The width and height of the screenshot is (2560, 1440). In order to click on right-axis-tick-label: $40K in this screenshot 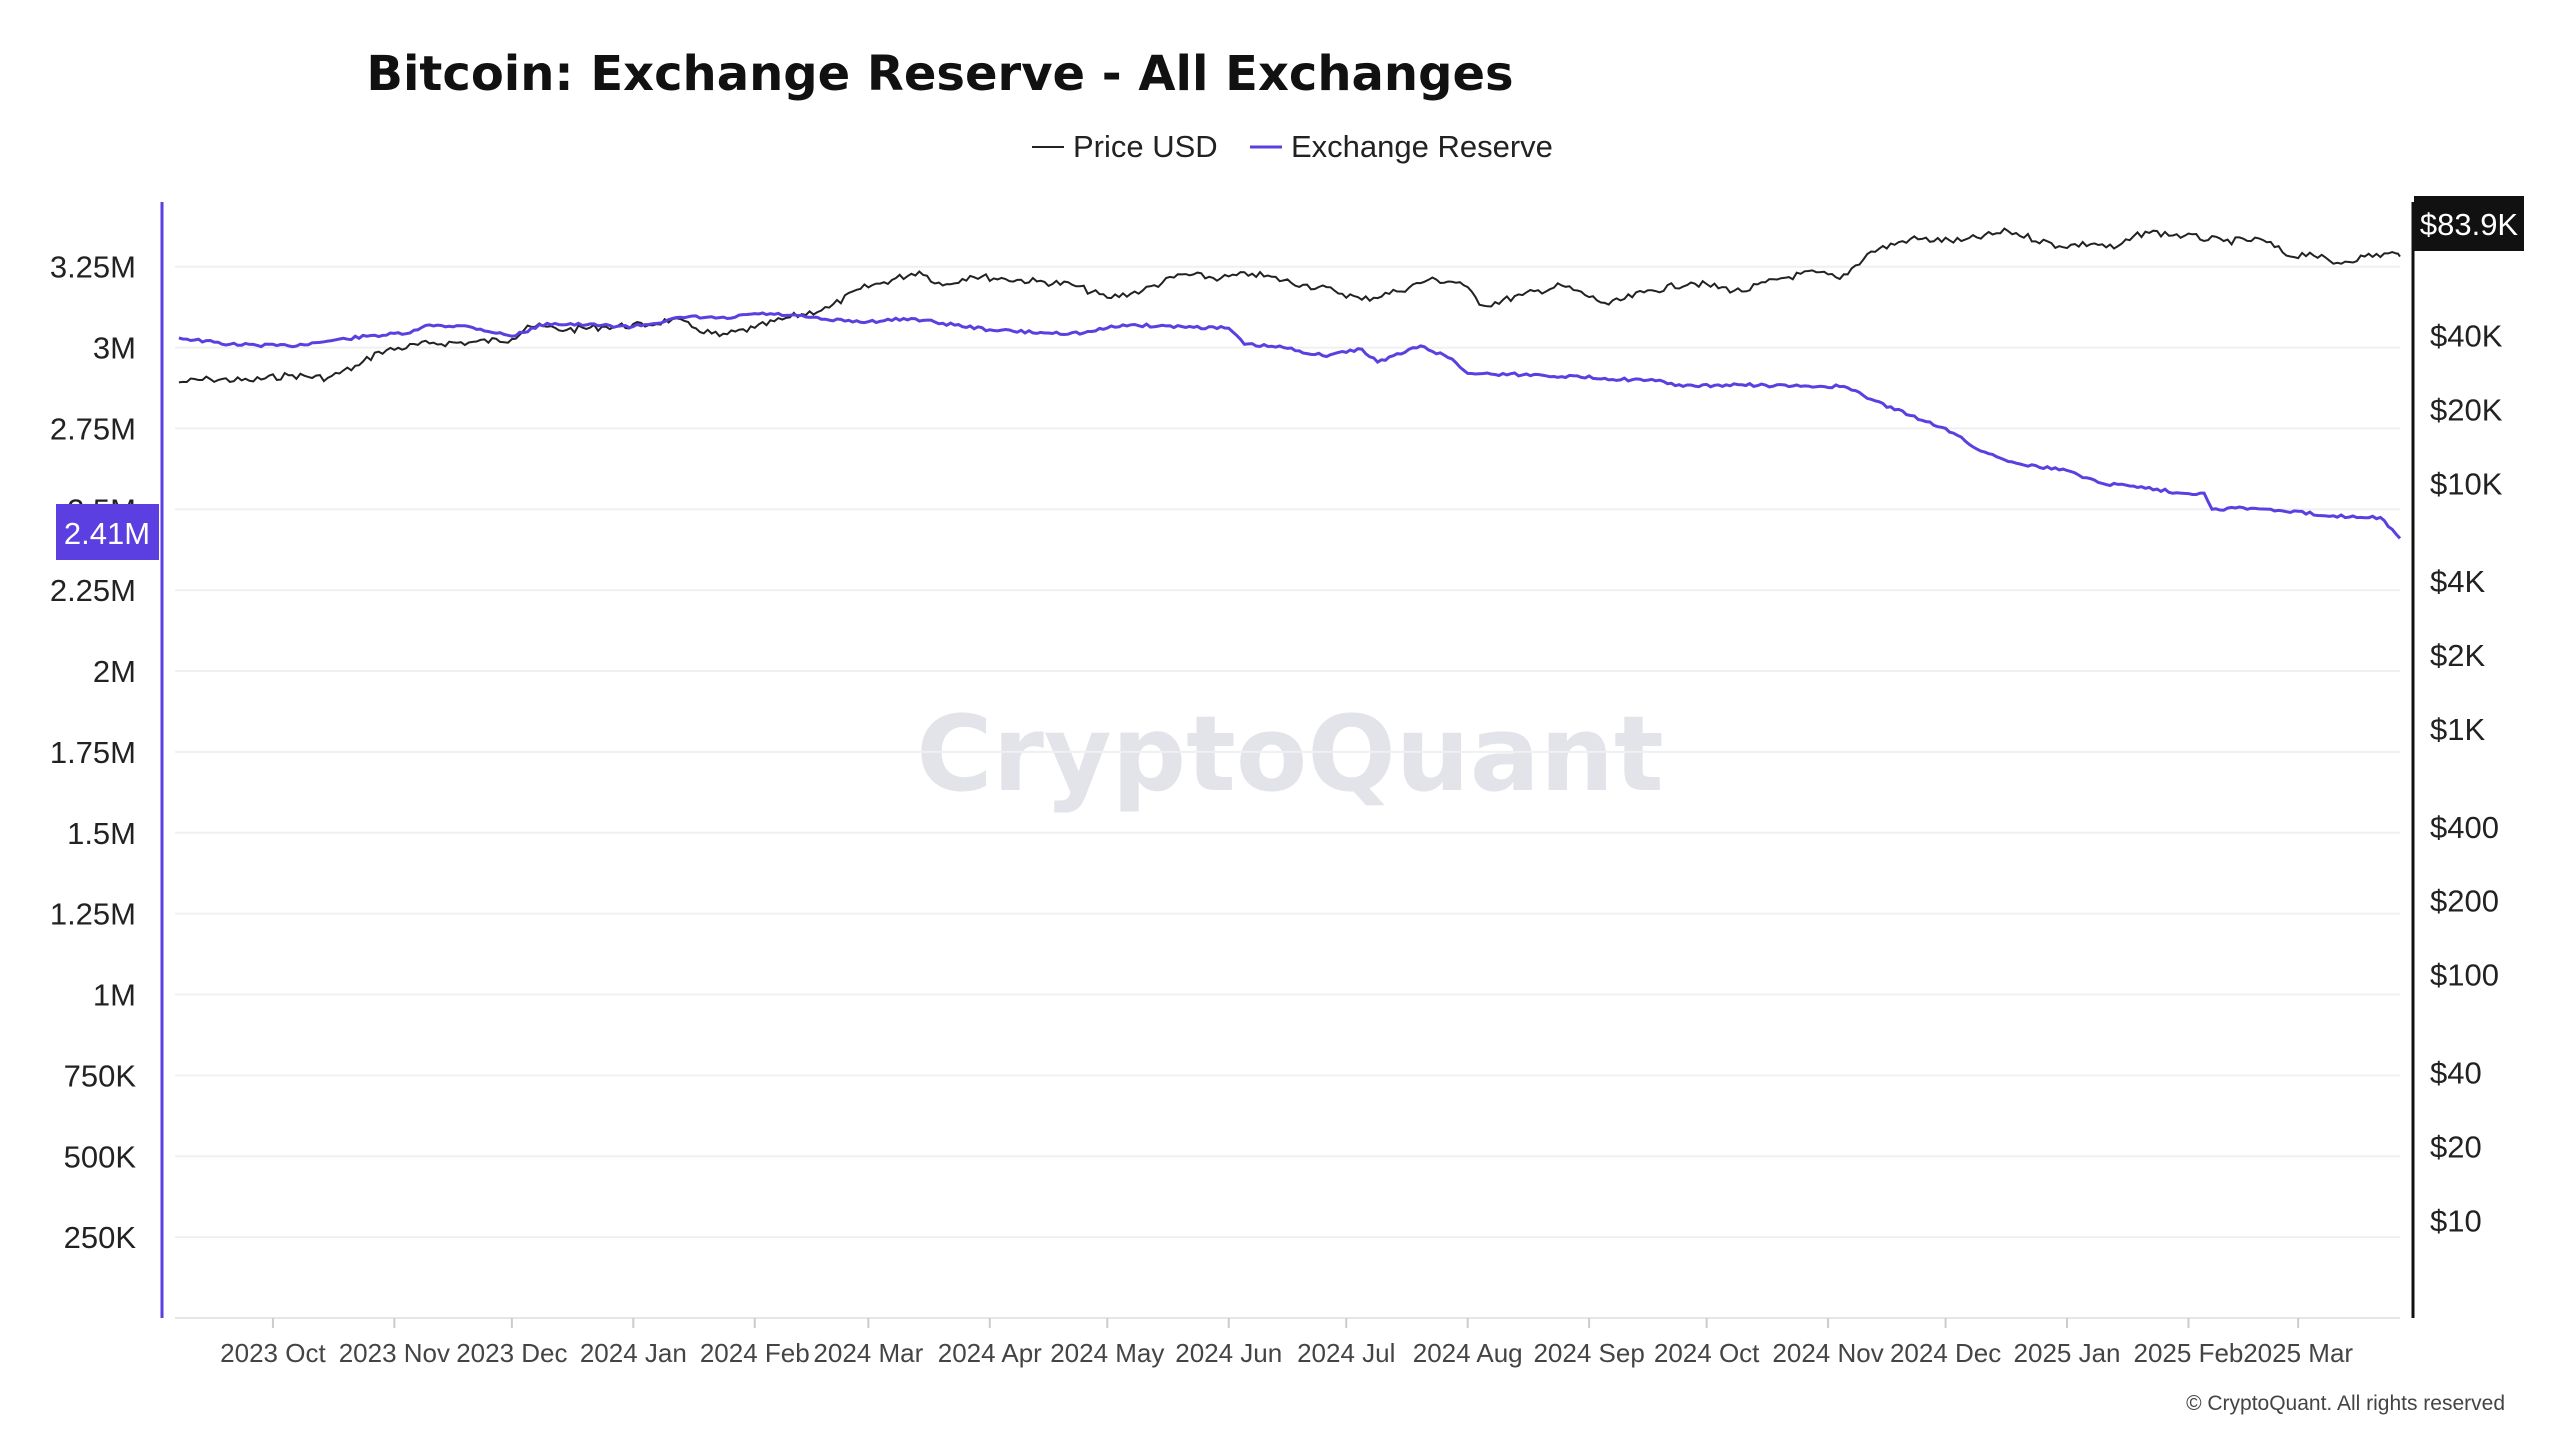, I will do `click(2466, 336)`.